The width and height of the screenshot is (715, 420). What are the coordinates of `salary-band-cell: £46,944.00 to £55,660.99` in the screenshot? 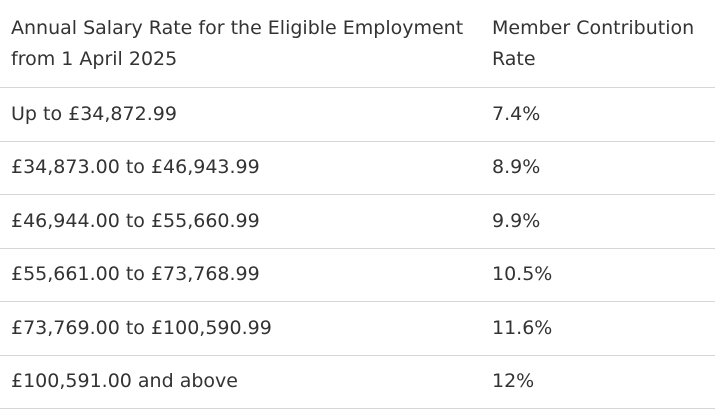 It's located at (240, 221).